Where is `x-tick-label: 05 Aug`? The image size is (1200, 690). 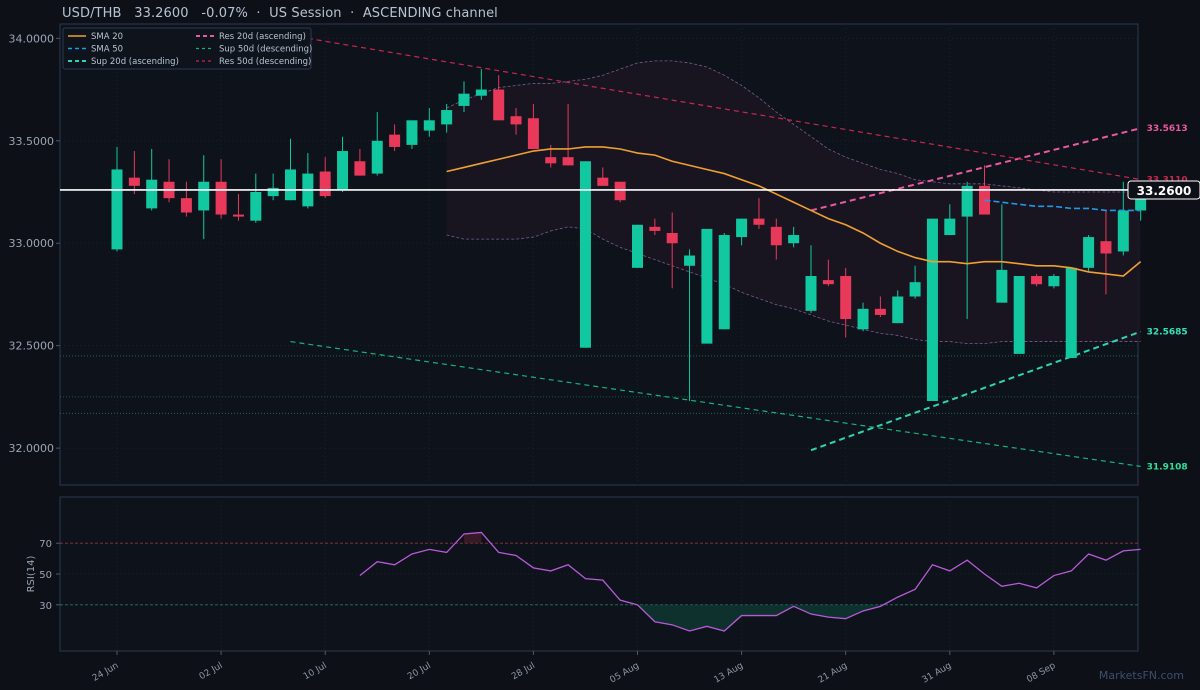 x-tick-label: 05 Aug is located at coordinates (624, 673).